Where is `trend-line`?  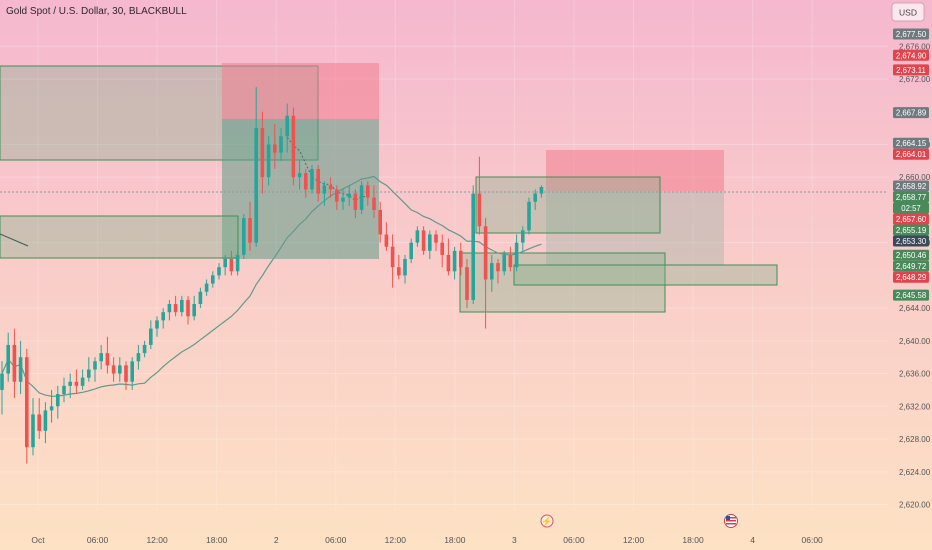 trend-line is located at coordinates (14, 240).